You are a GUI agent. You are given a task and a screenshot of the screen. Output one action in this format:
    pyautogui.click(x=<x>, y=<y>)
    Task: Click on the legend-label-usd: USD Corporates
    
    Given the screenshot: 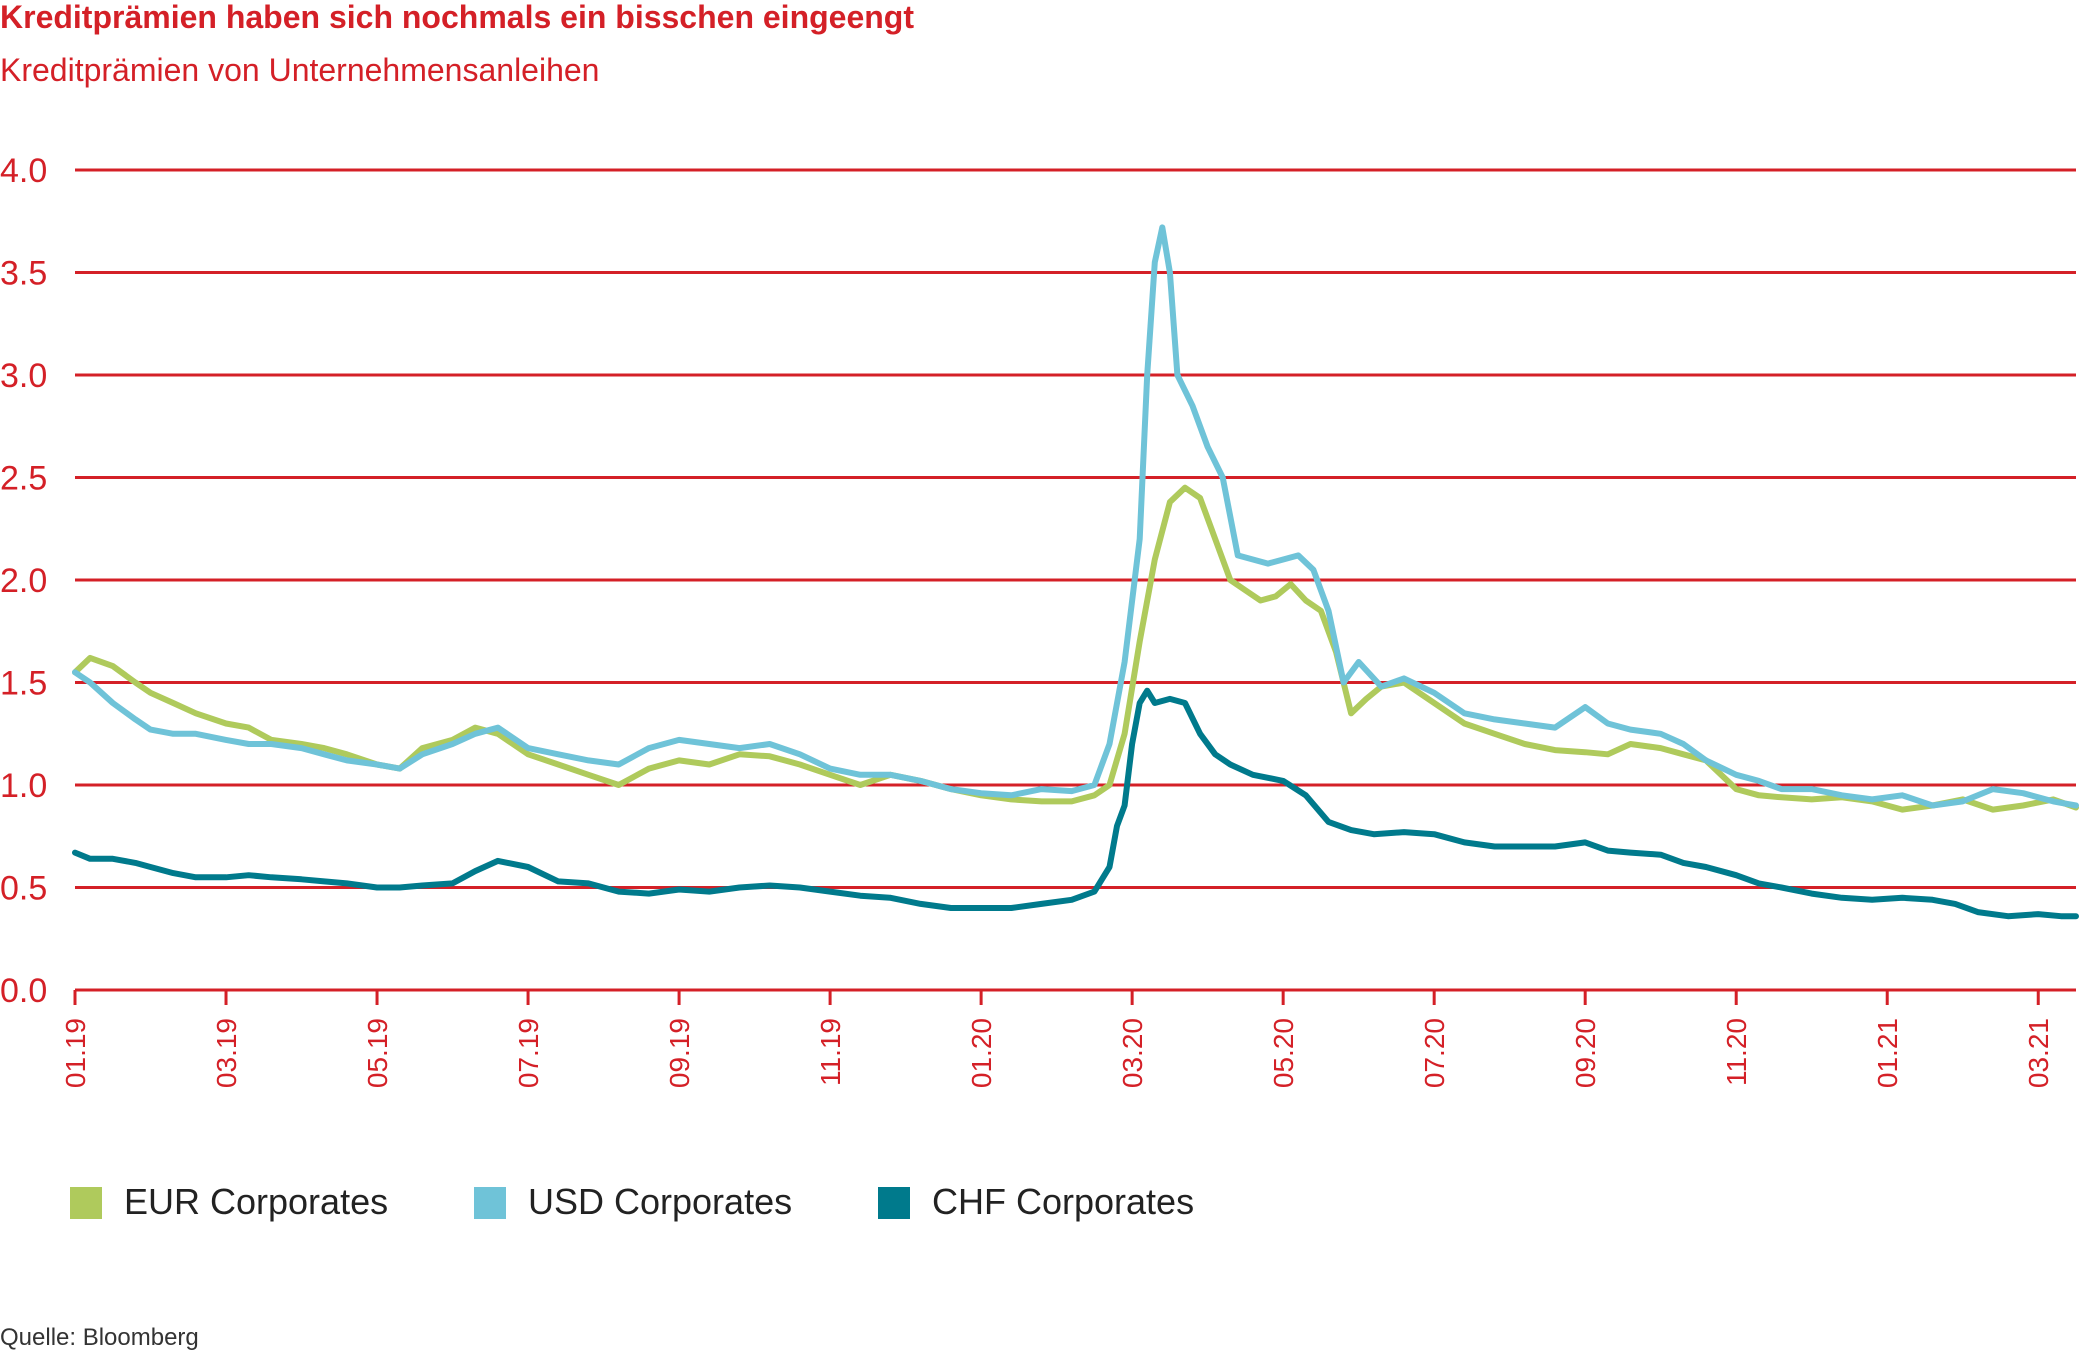 What is the action you would take?
    pyautogui.click(x=660, y=1201)
    